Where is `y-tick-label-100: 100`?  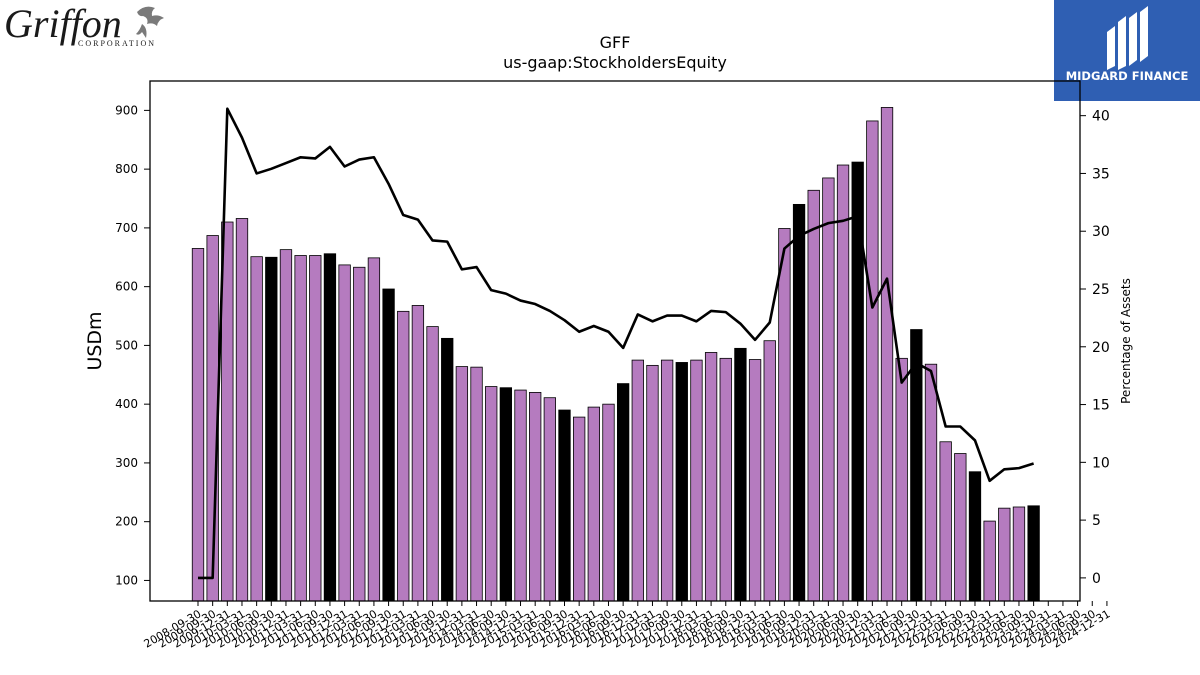 y-tick-label-100: 100 is located at coordinates (126, 580).